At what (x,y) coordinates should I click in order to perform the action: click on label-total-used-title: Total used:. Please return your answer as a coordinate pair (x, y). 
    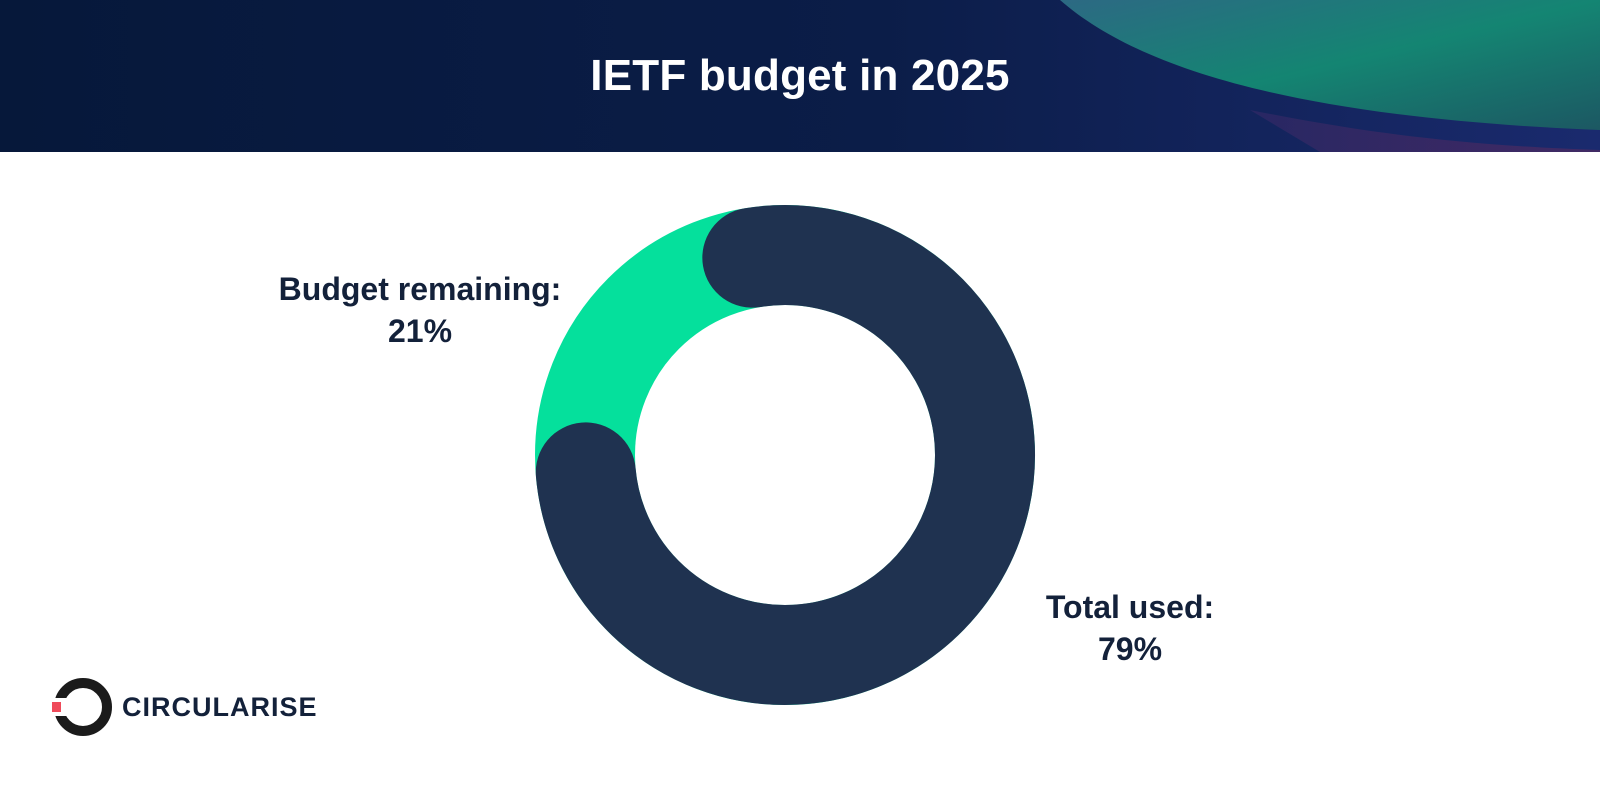
    Looking at the image, I should click on (1130, 607).